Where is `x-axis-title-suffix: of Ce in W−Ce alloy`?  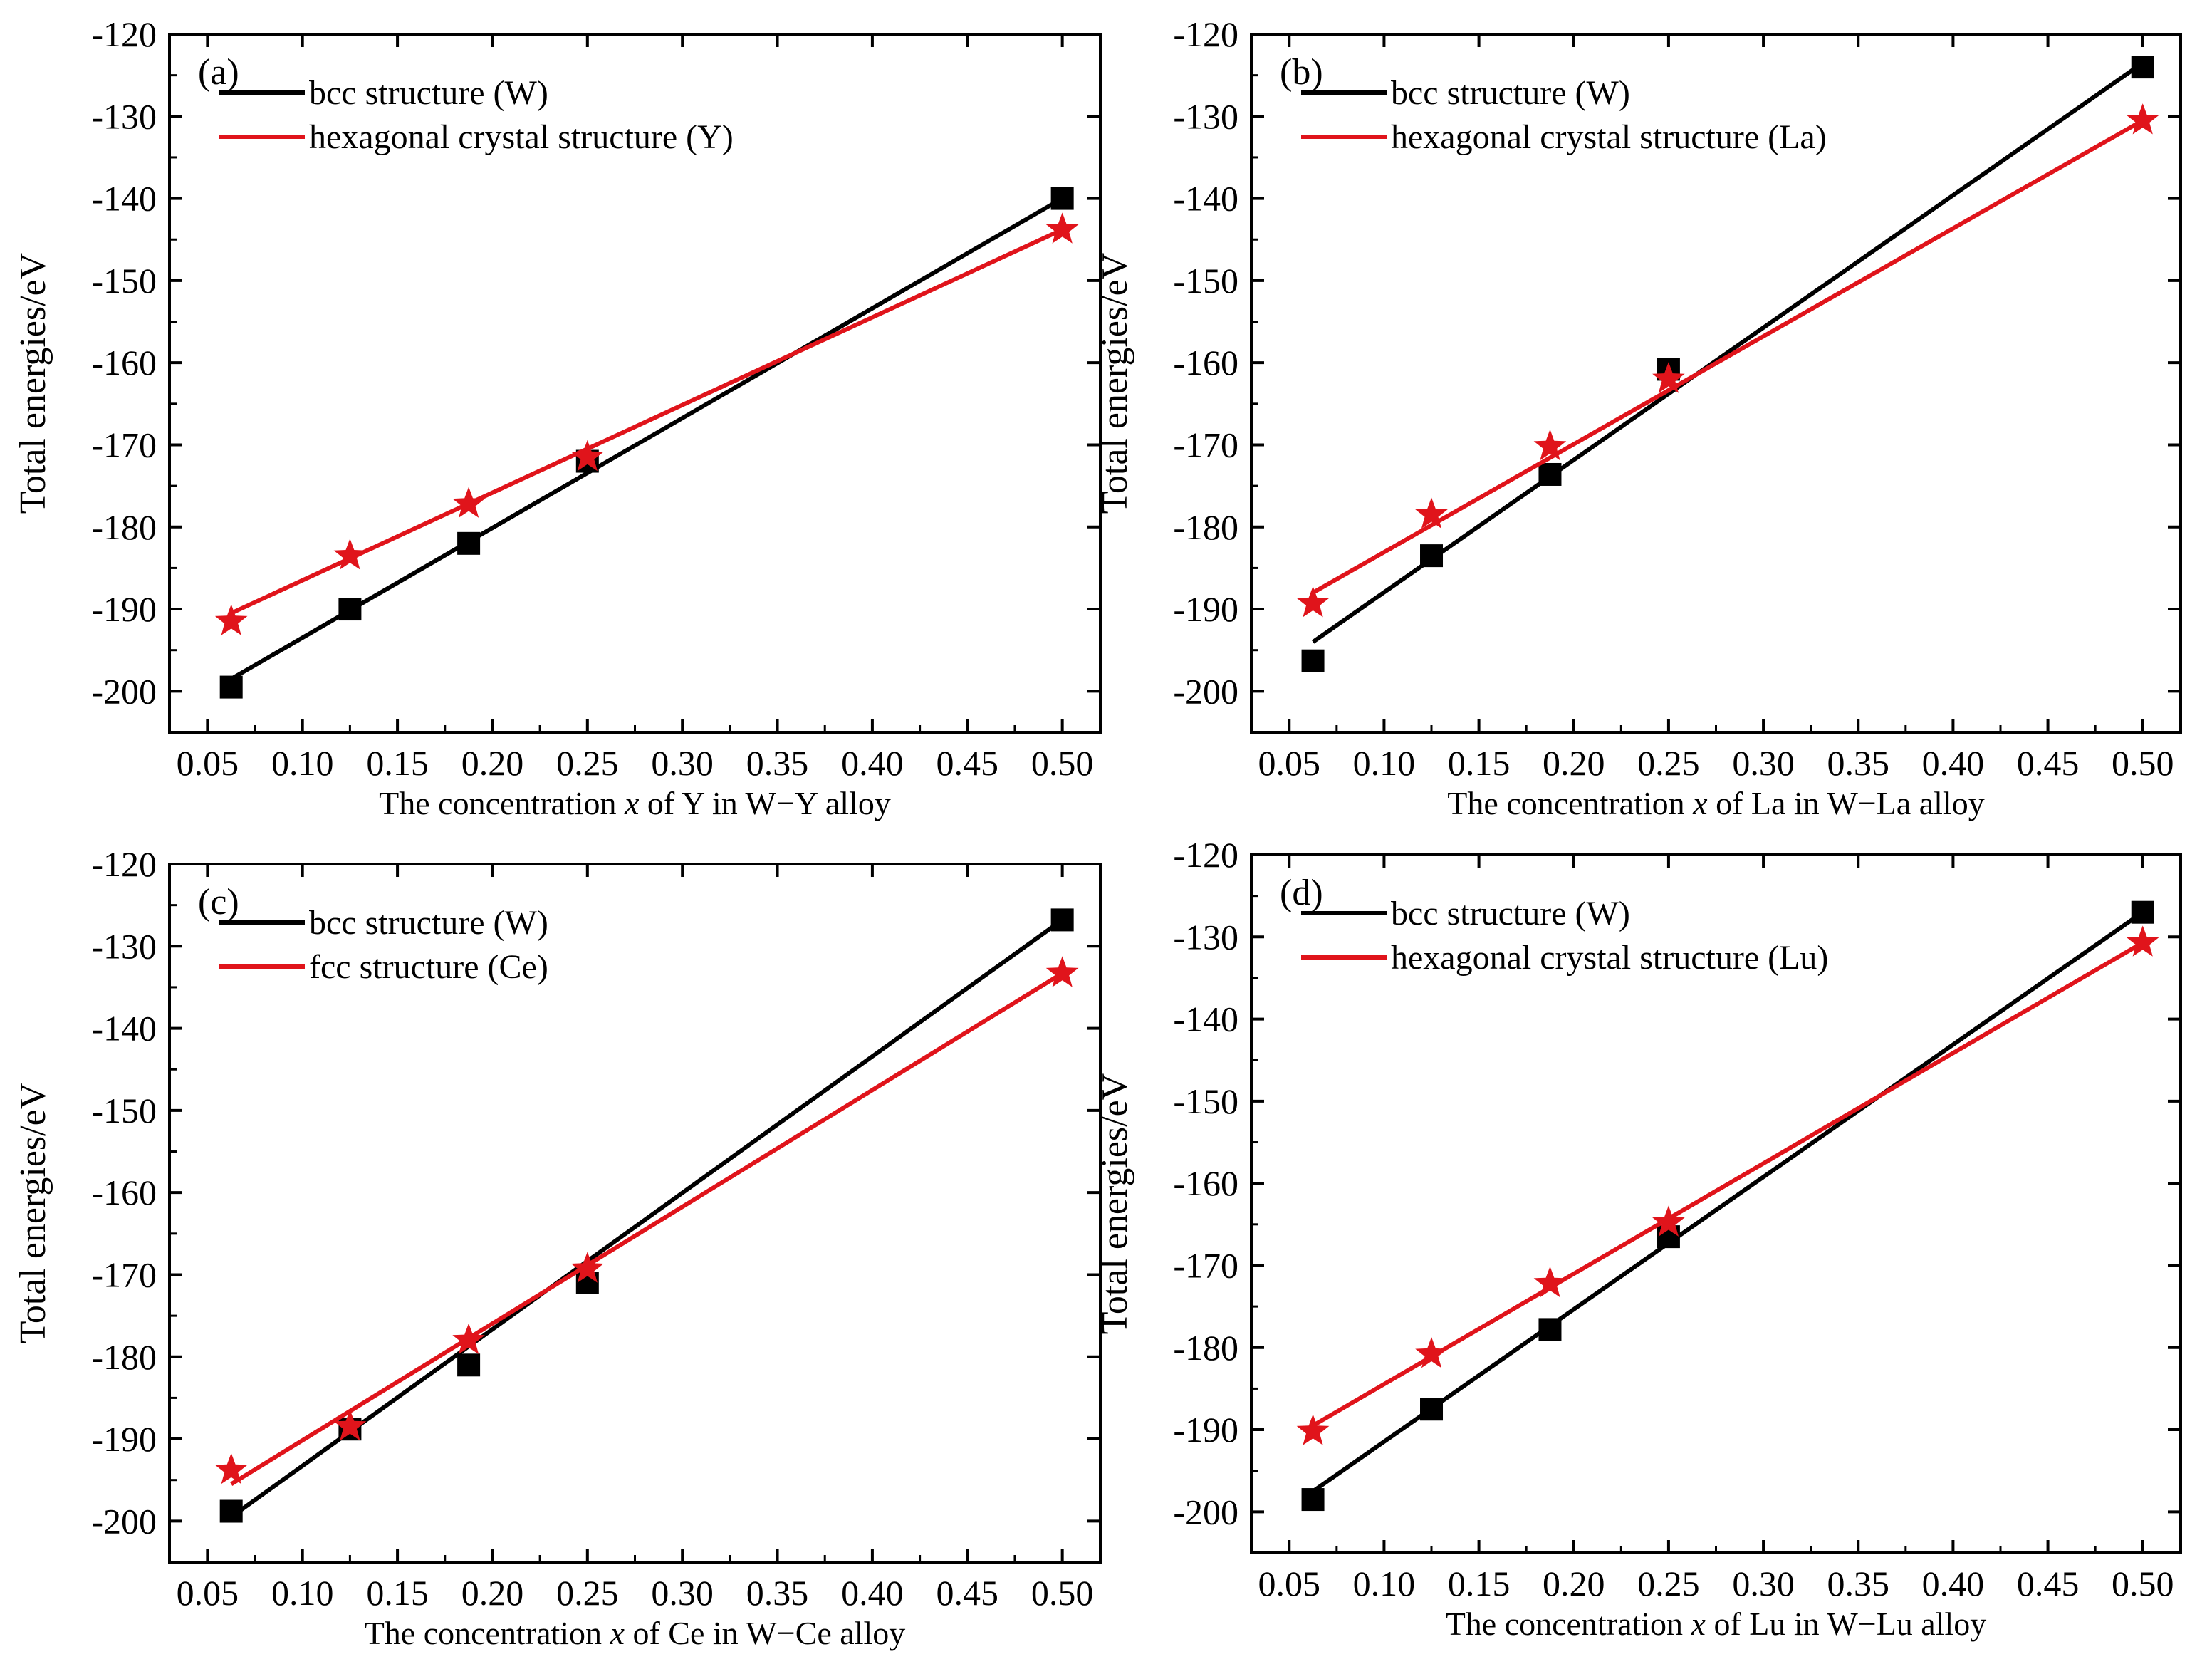
x-axis-title-suffix: of Ce in W−Ce alloy is located at coordinates (765, 1633).